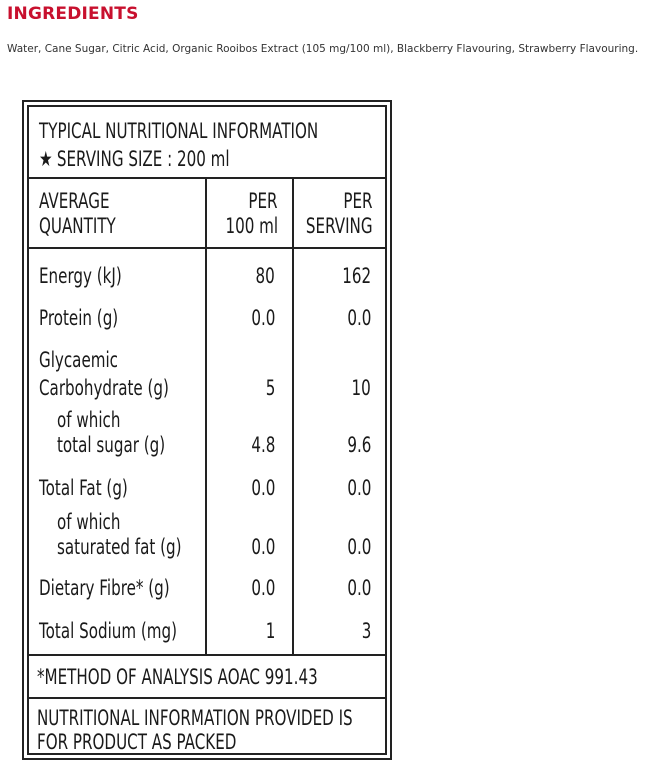  What do you see at coordinates (83, 488) in the screenshot?
I see `row-label-fat: Total Fat (g)` at bounding box center [83, 488].